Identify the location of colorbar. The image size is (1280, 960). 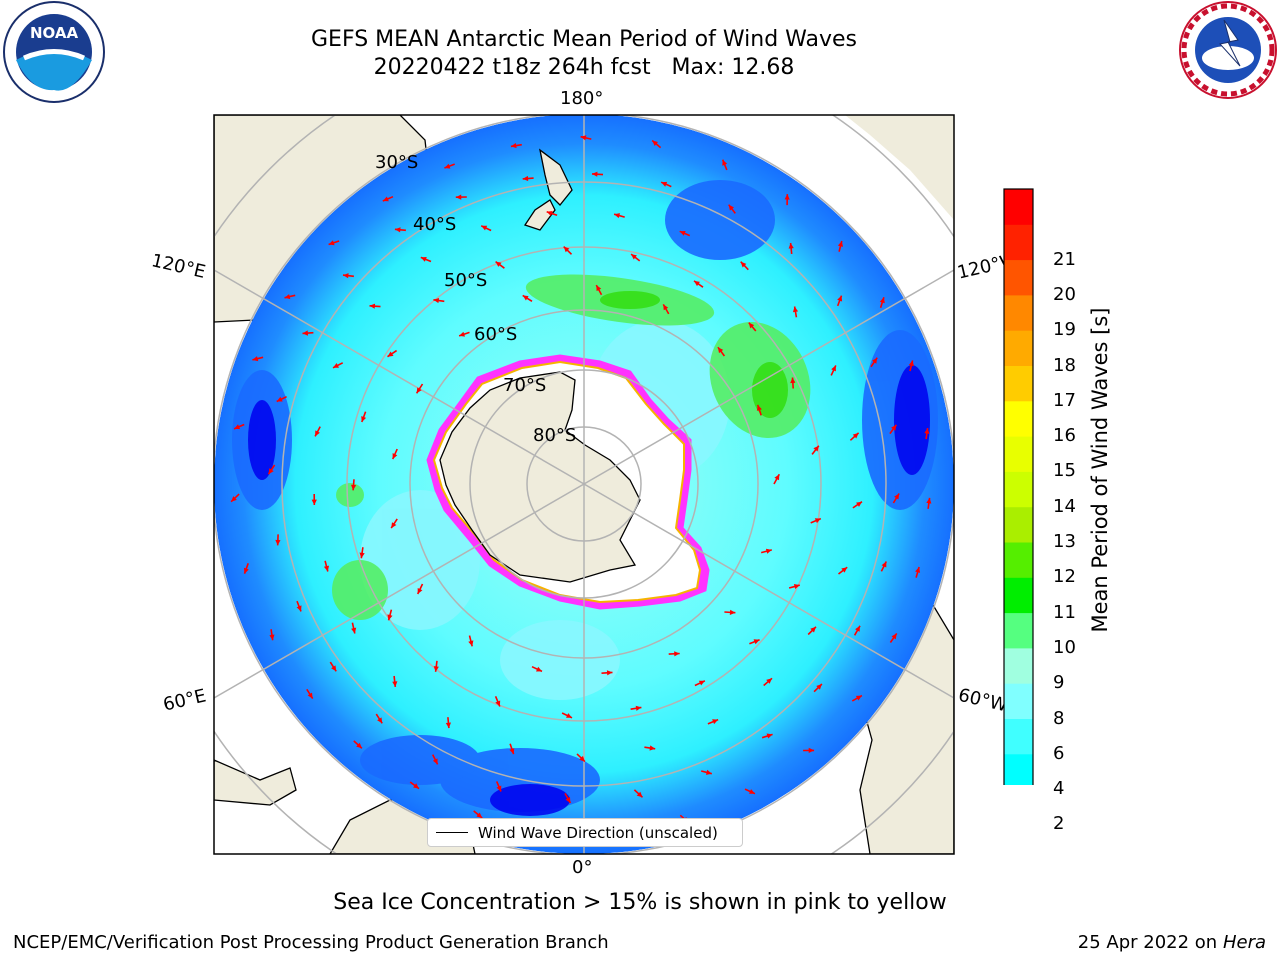
(1018, 486).